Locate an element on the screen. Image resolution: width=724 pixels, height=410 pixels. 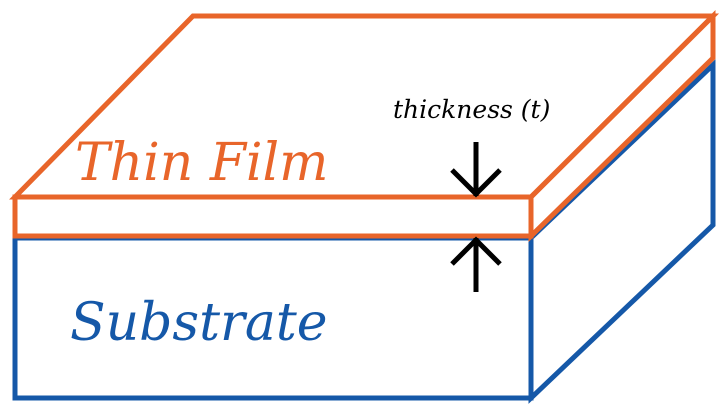
film-front-face is located at coordinates (273, 216).